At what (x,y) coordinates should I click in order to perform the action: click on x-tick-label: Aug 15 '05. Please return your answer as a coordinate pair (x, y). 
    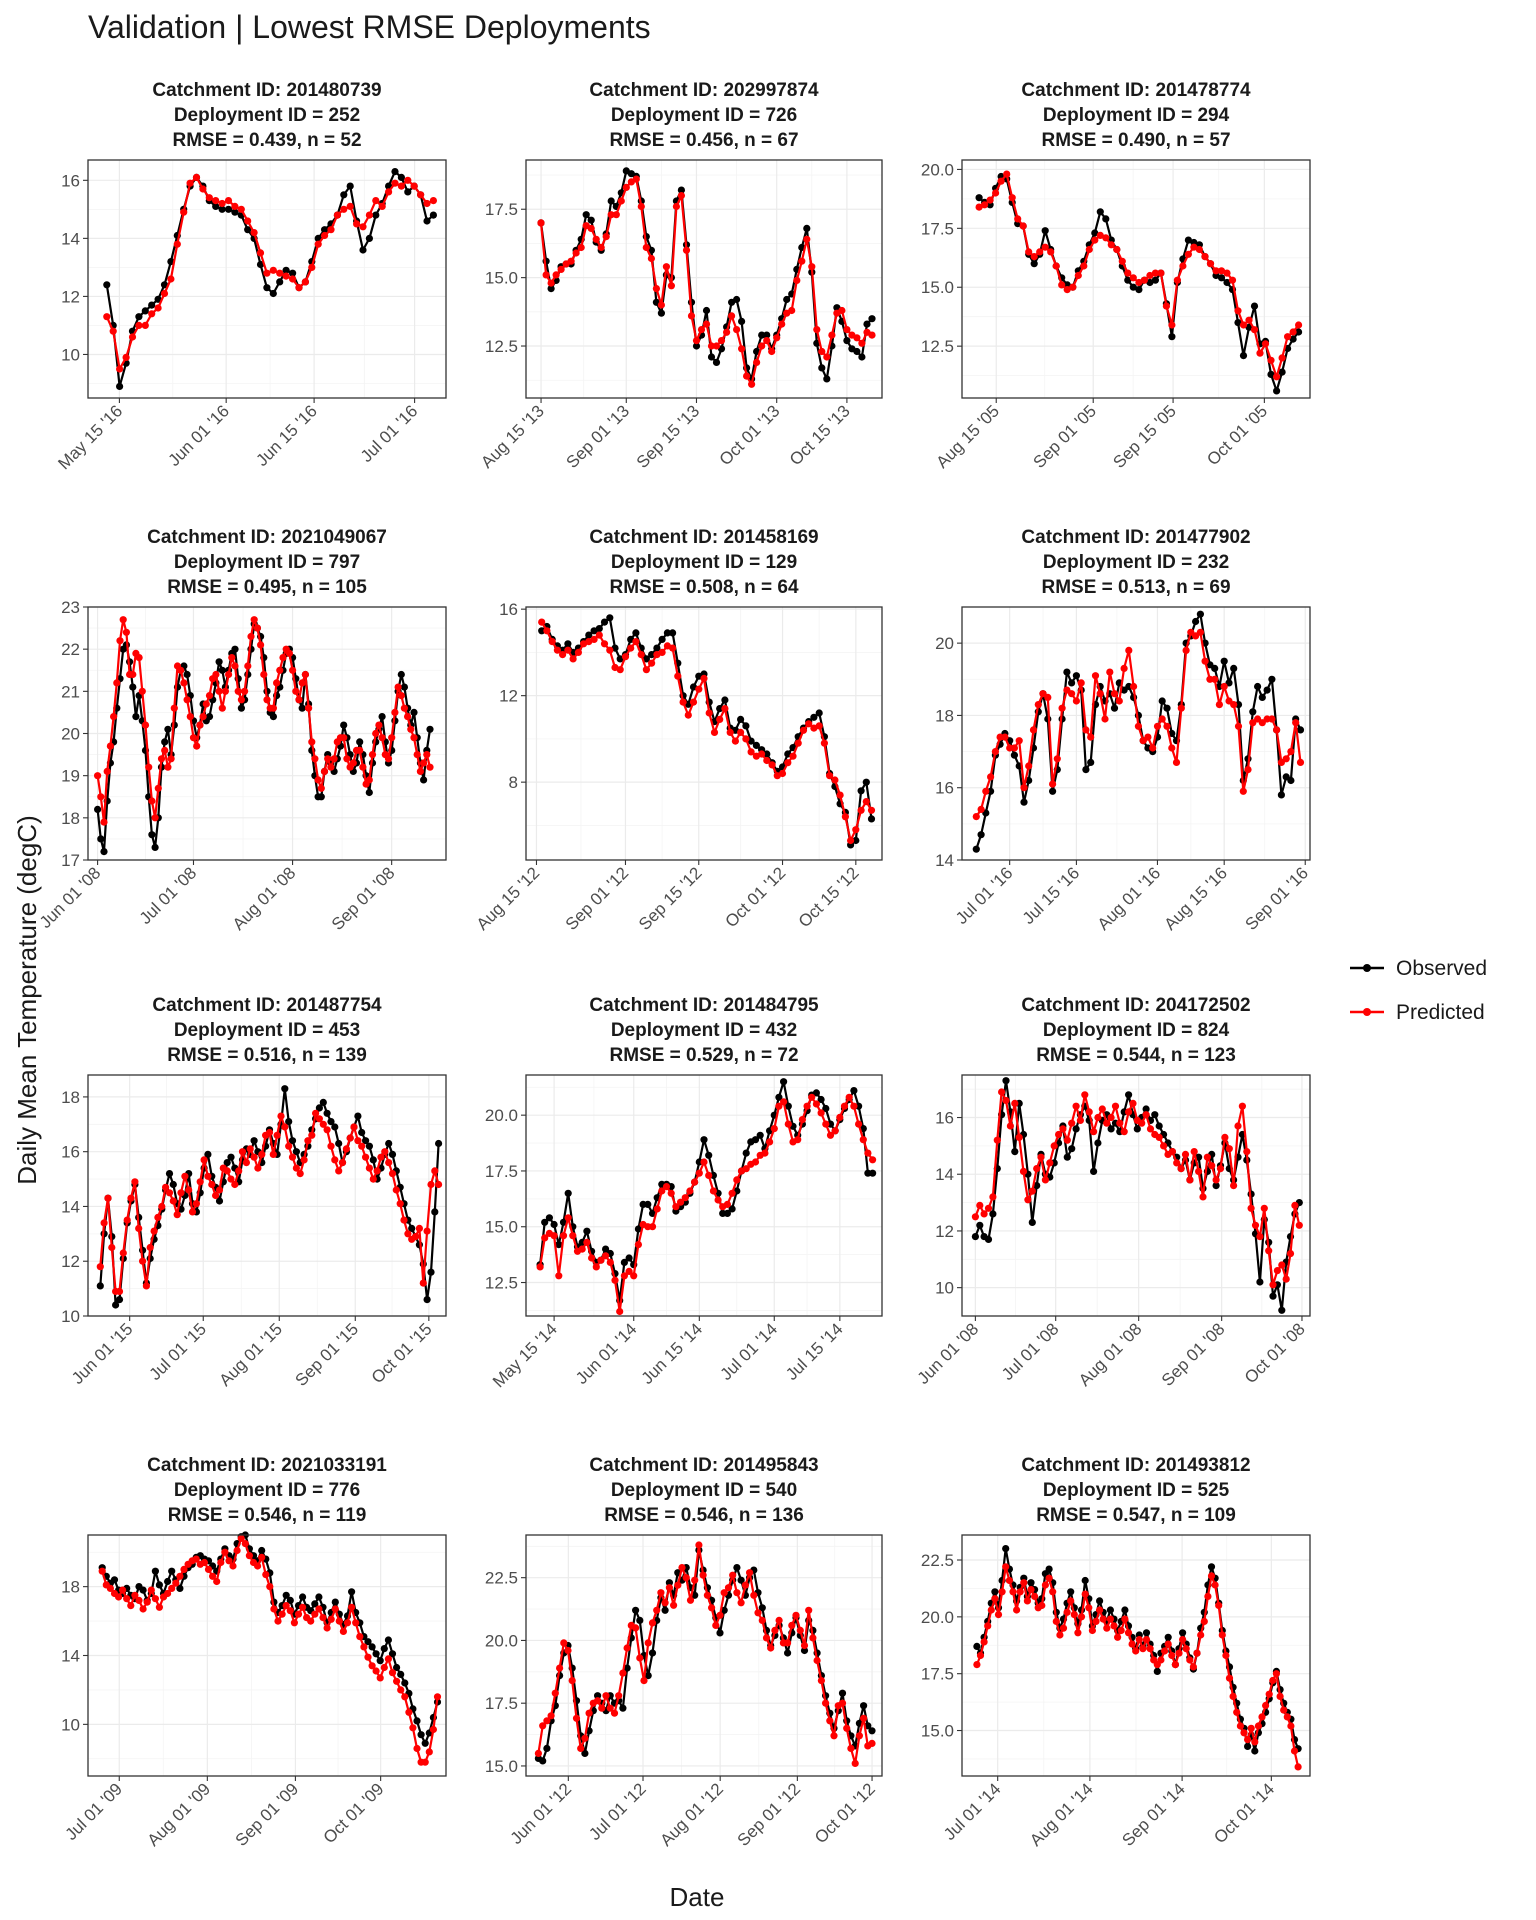
    Looking at the image, I should click on (968, 436).